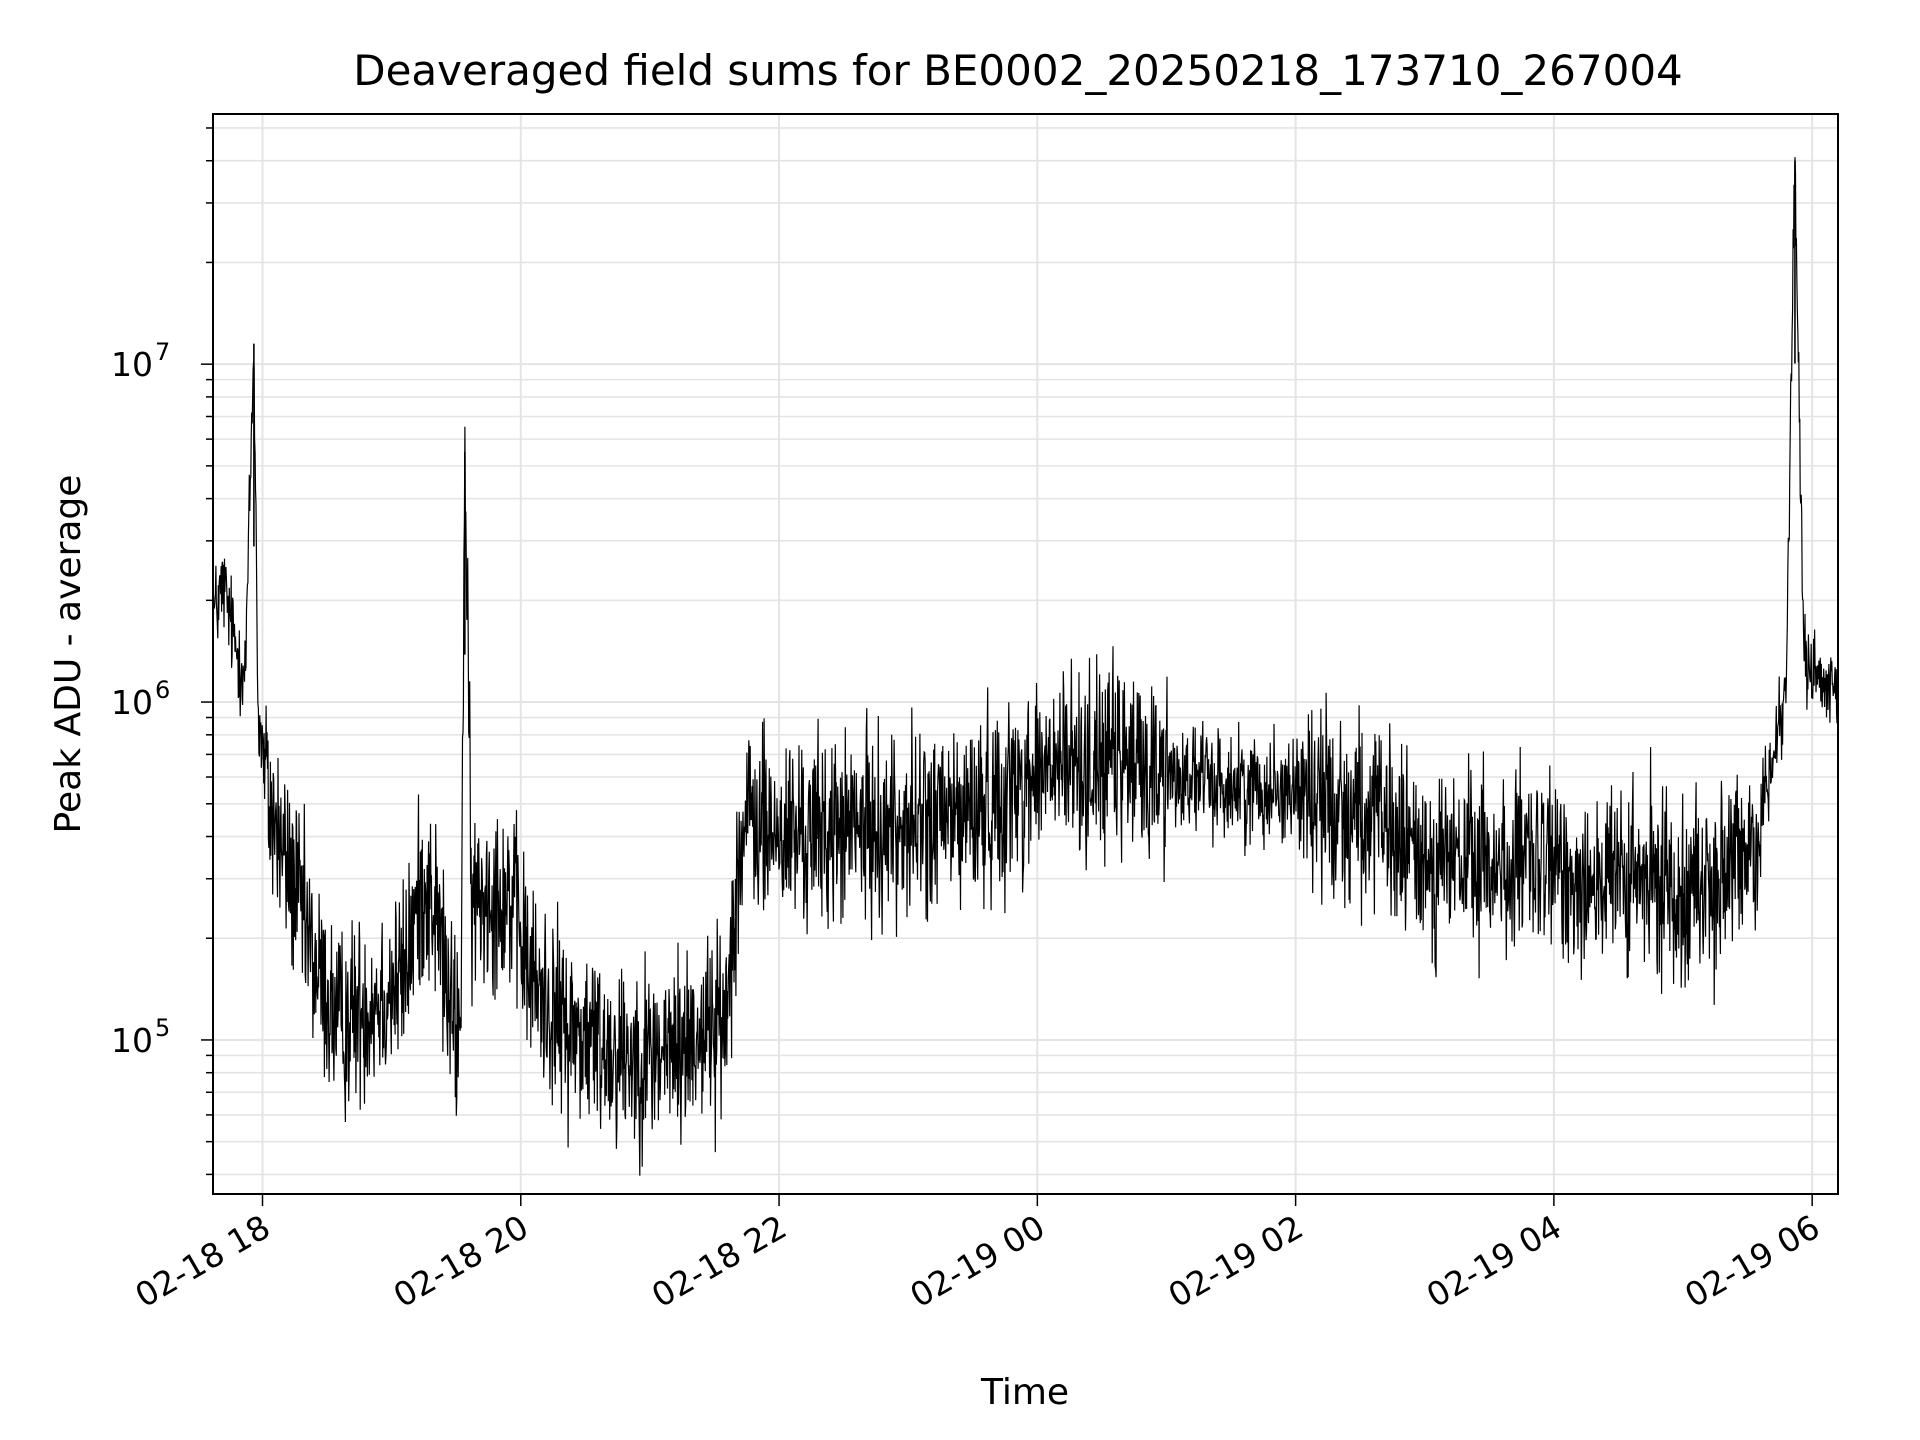  What do you see at coordinates (1752, 1261) in the screenshot?
I see `x-tick-label: 02-19 06` at bounding box center [1752, 1261].